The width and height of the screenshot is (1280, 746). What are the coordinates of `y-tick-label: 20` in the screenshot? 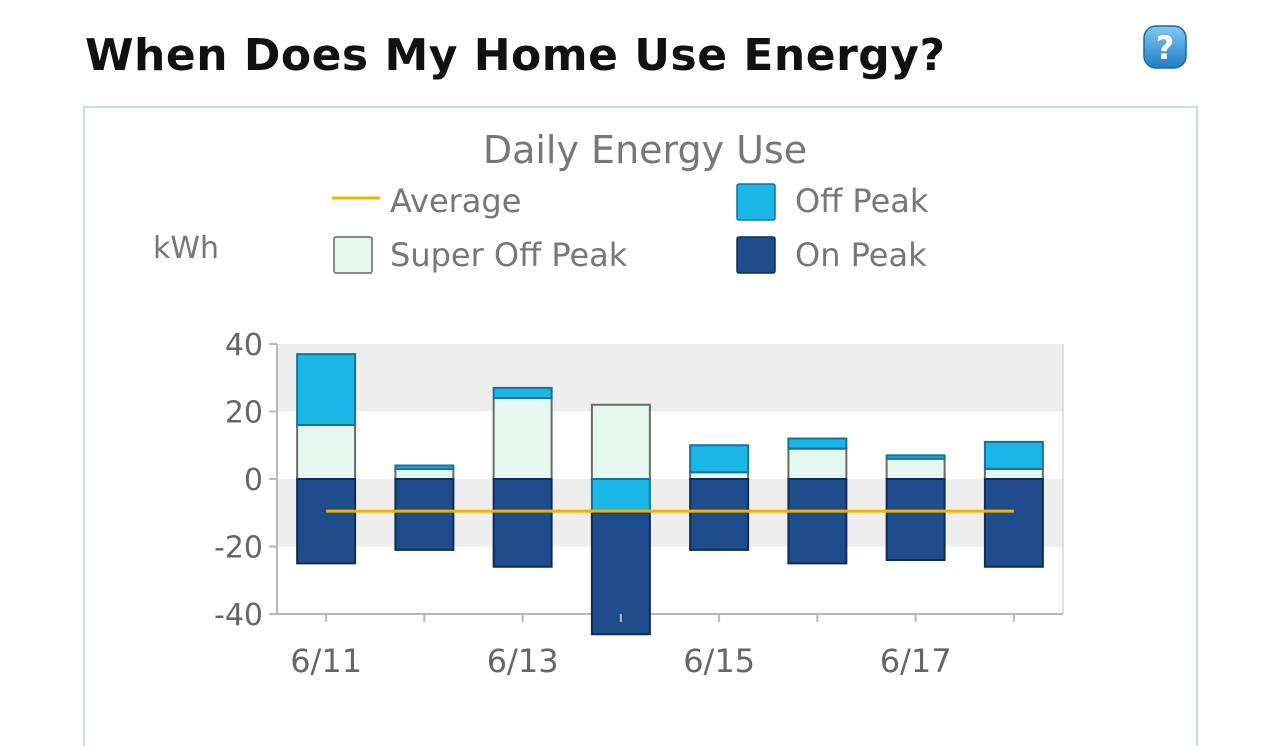 It's located at (244, 413).